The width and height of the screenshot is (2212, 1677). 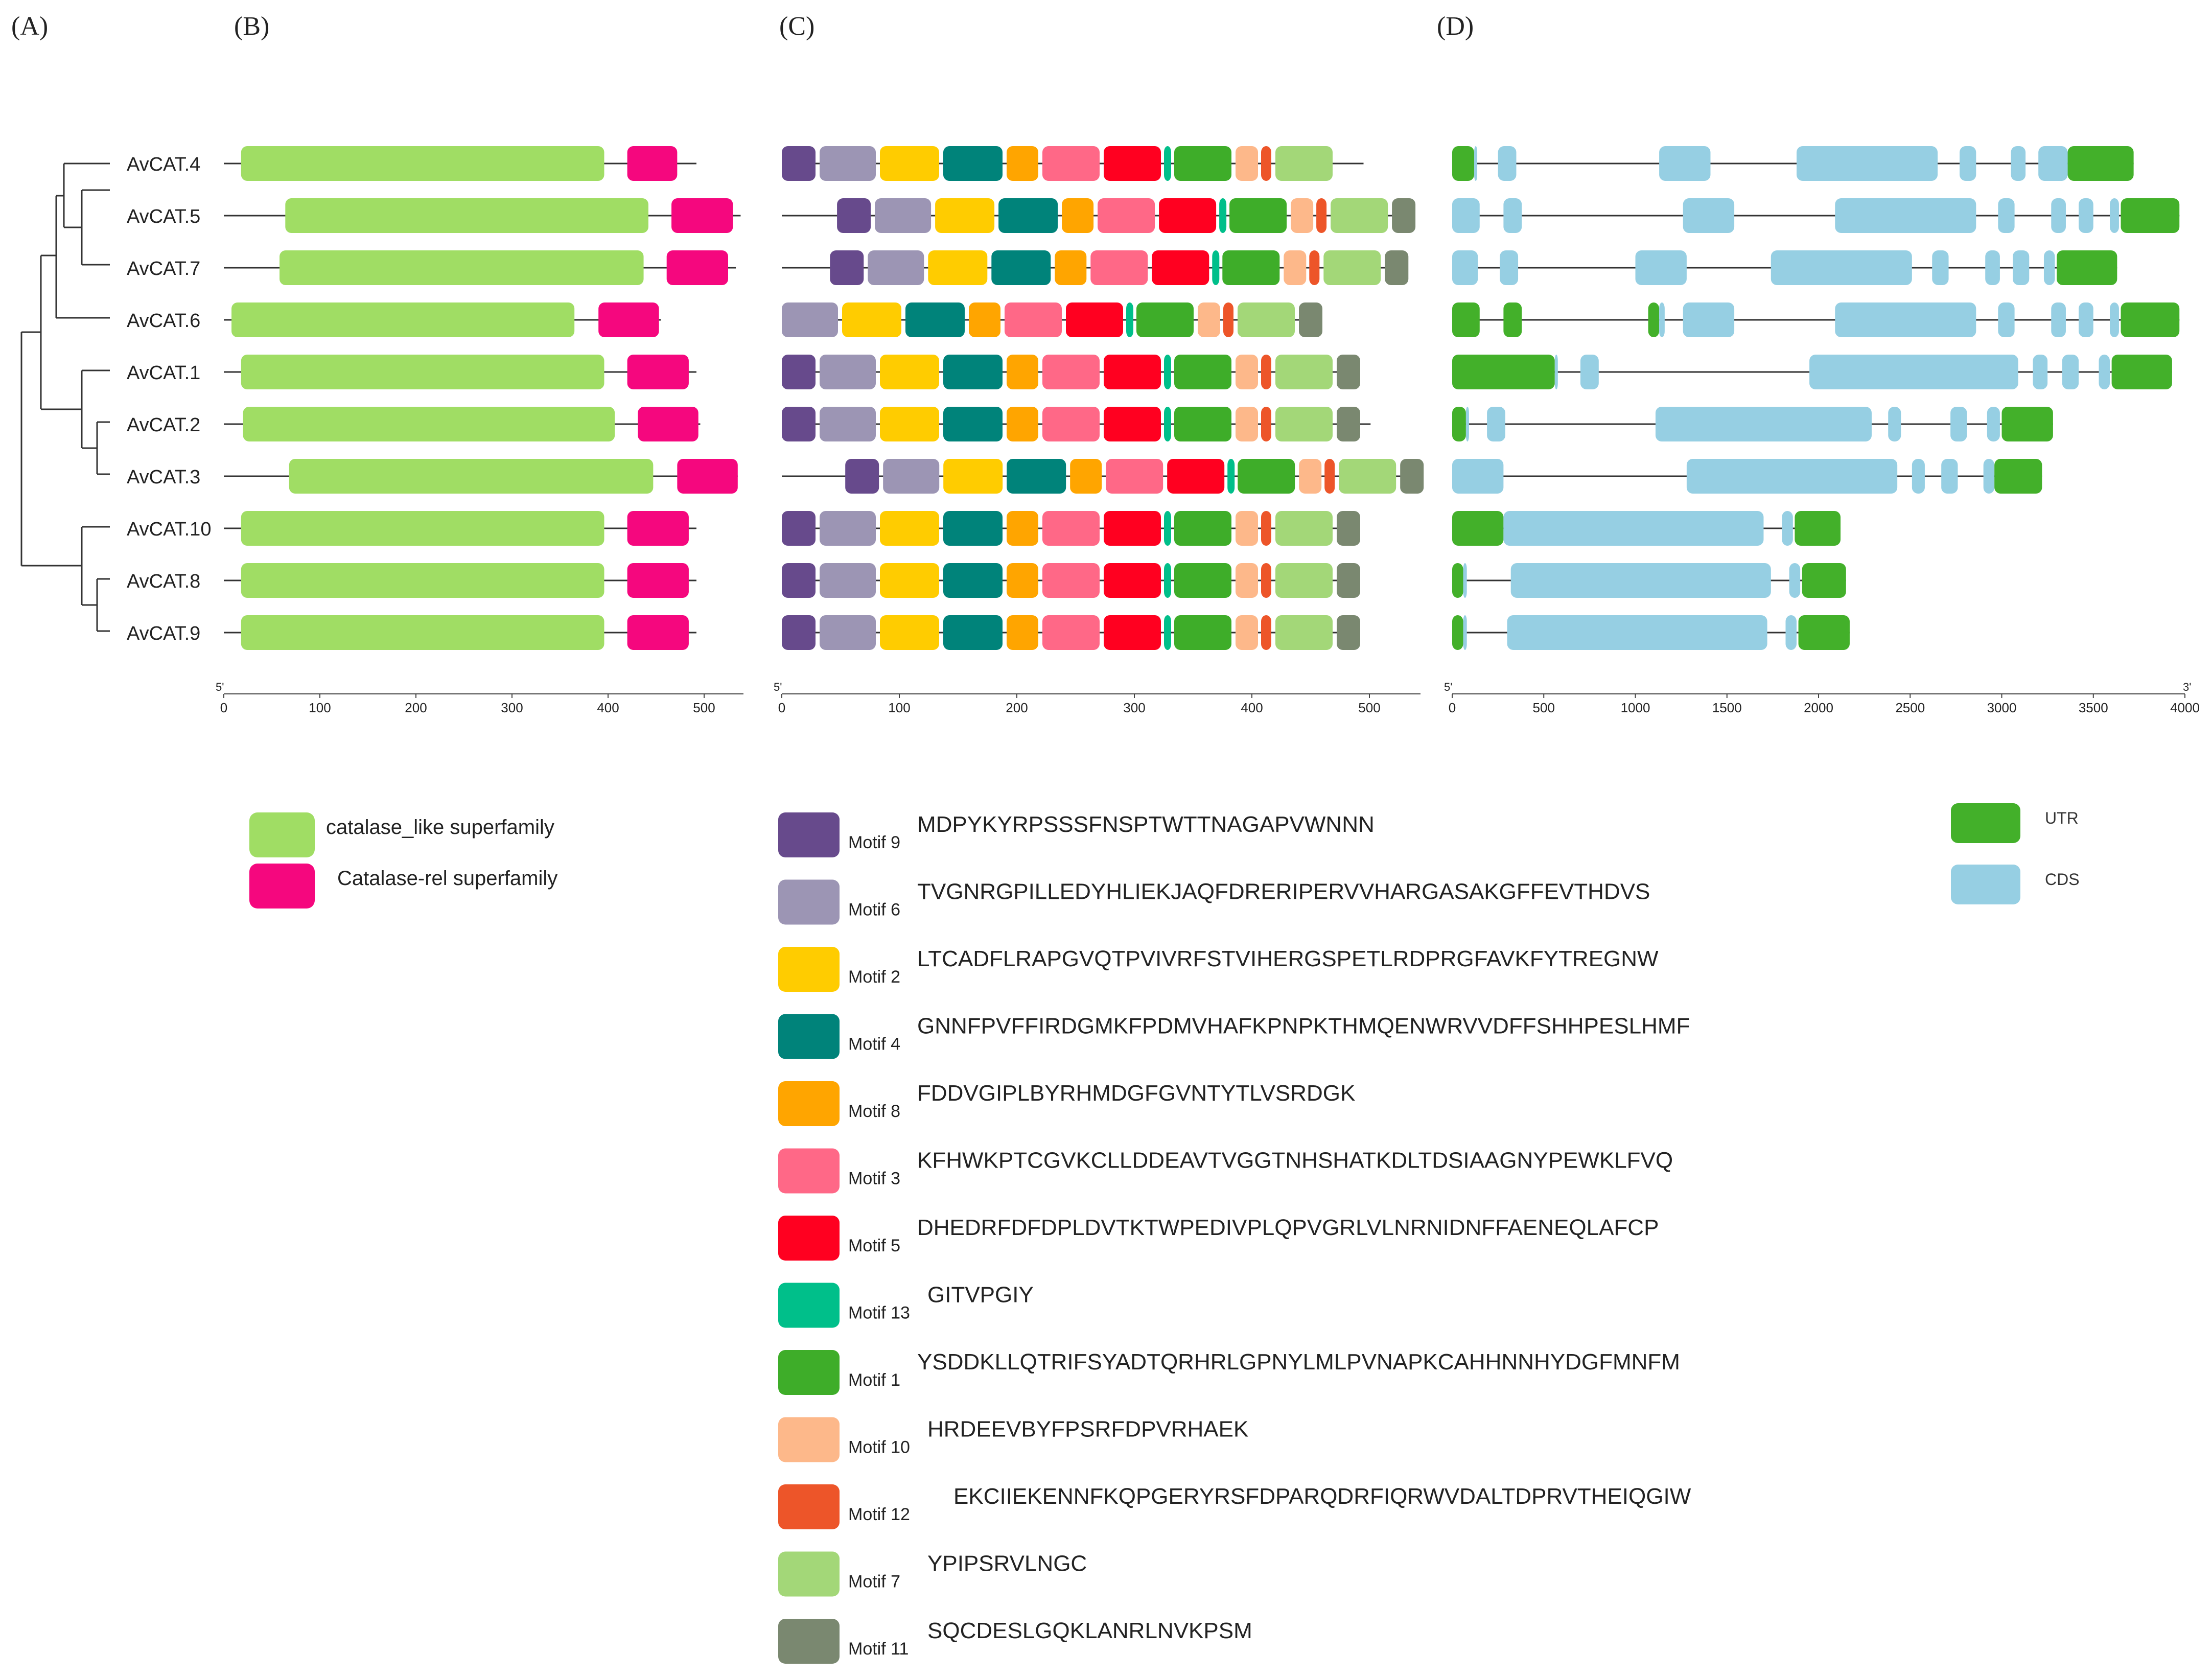 I want to click on domain-panel, so click(x=482, y=398).